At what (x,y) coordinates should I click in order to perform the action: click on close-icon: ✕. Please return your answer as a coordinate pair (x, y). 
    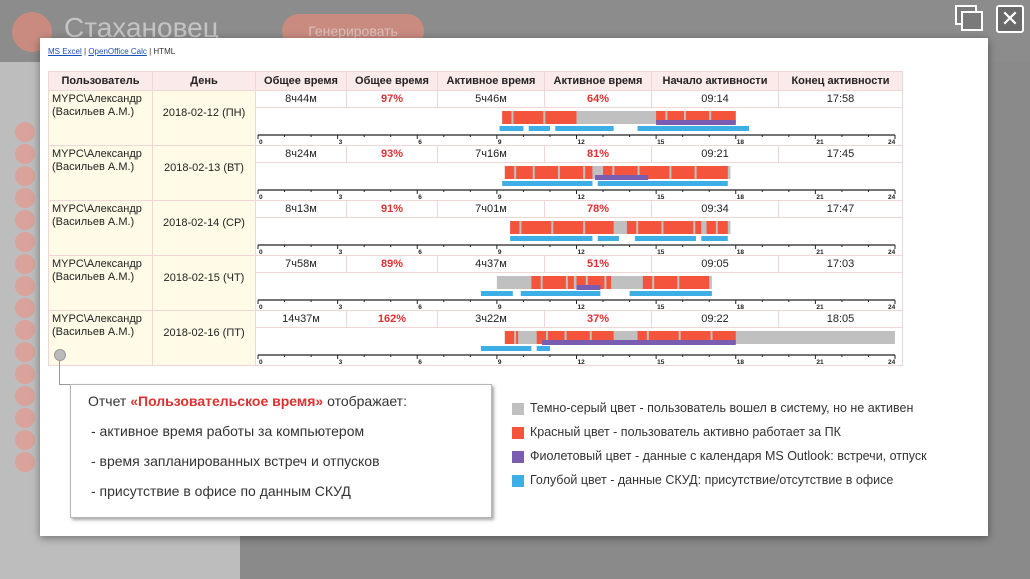
    Looking at the image, I should click on (1010, 19).